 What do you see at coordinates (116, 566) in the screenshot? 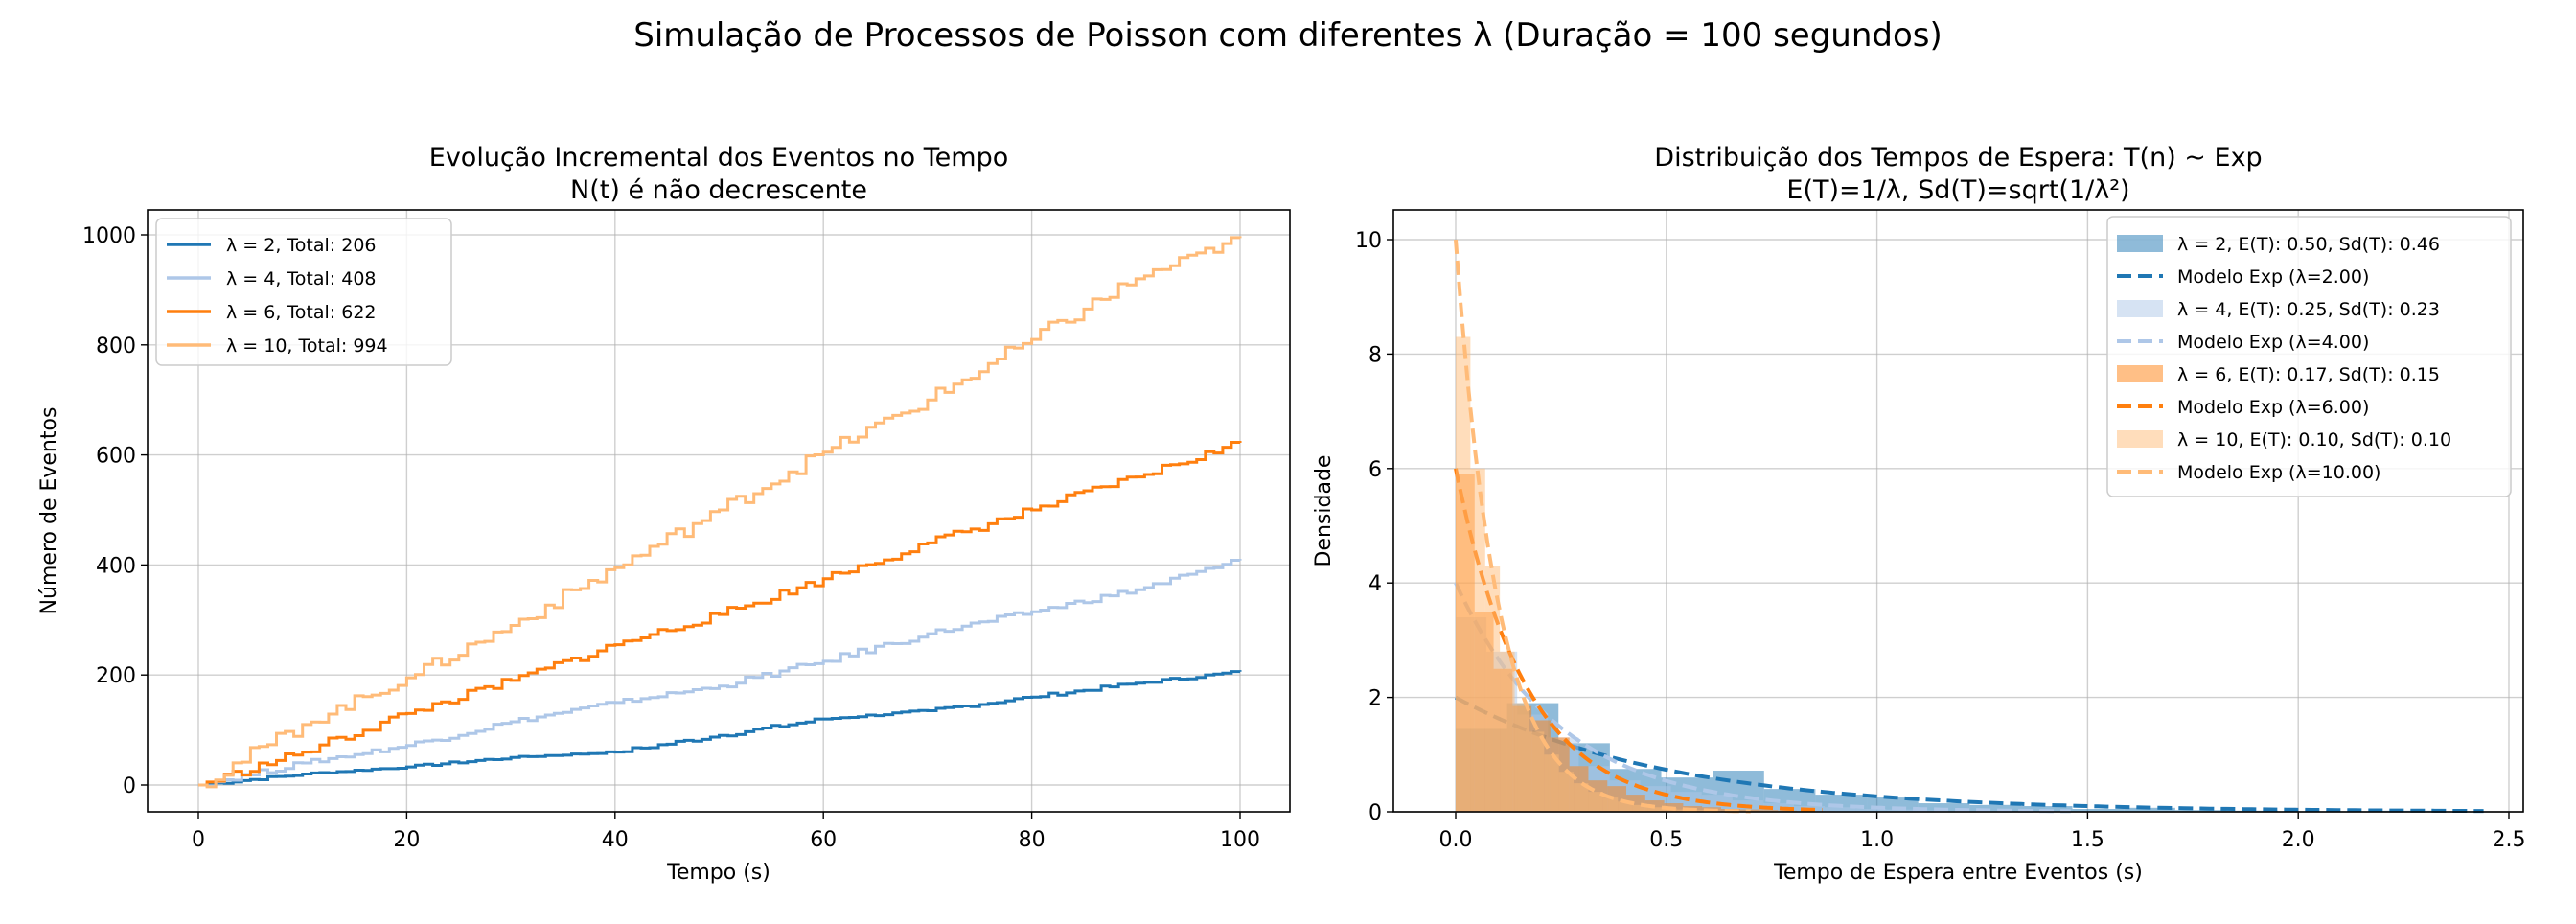
I see `y-tick-label: 400` at bounding box center [116, 566].